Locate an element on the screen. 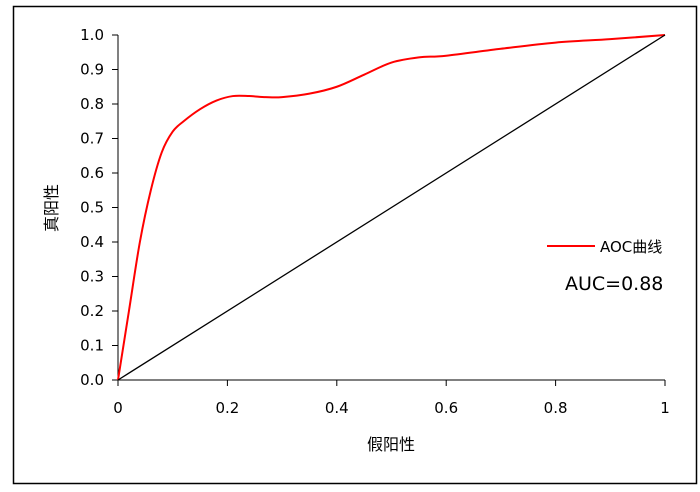  legend: AOC曲线 is located at coordinates (604, 247).